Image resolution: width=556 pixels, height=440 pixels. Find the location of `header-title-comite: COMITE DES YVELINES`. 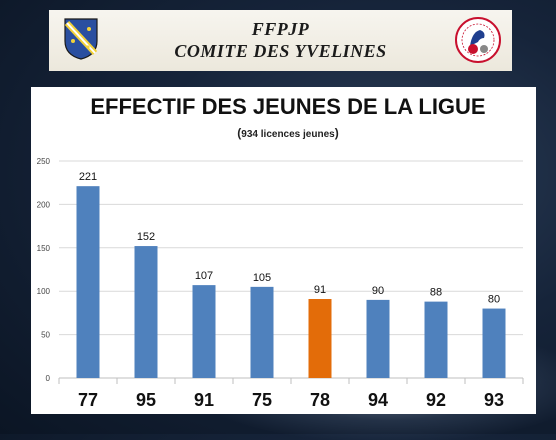

header-title-comite: COMITE DES YVELINES is located at coordinates (280, 51).